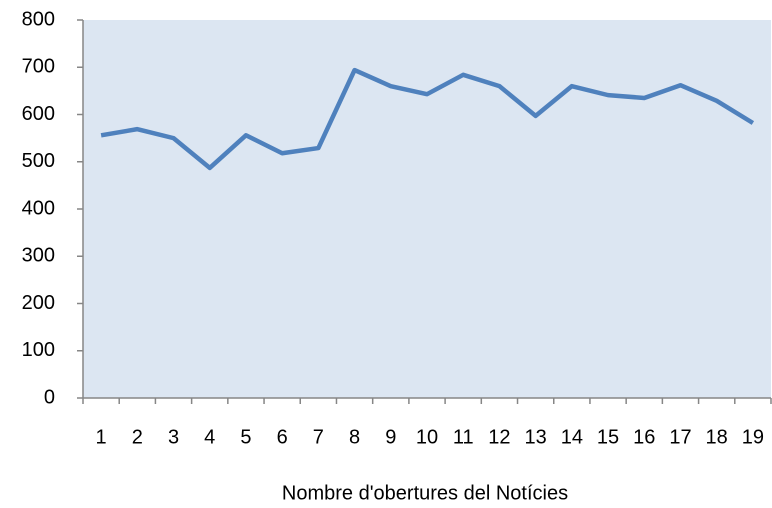 This screenshot has height=508, width=772. I want to click on y-tick-label: 0, so click(49, 397).